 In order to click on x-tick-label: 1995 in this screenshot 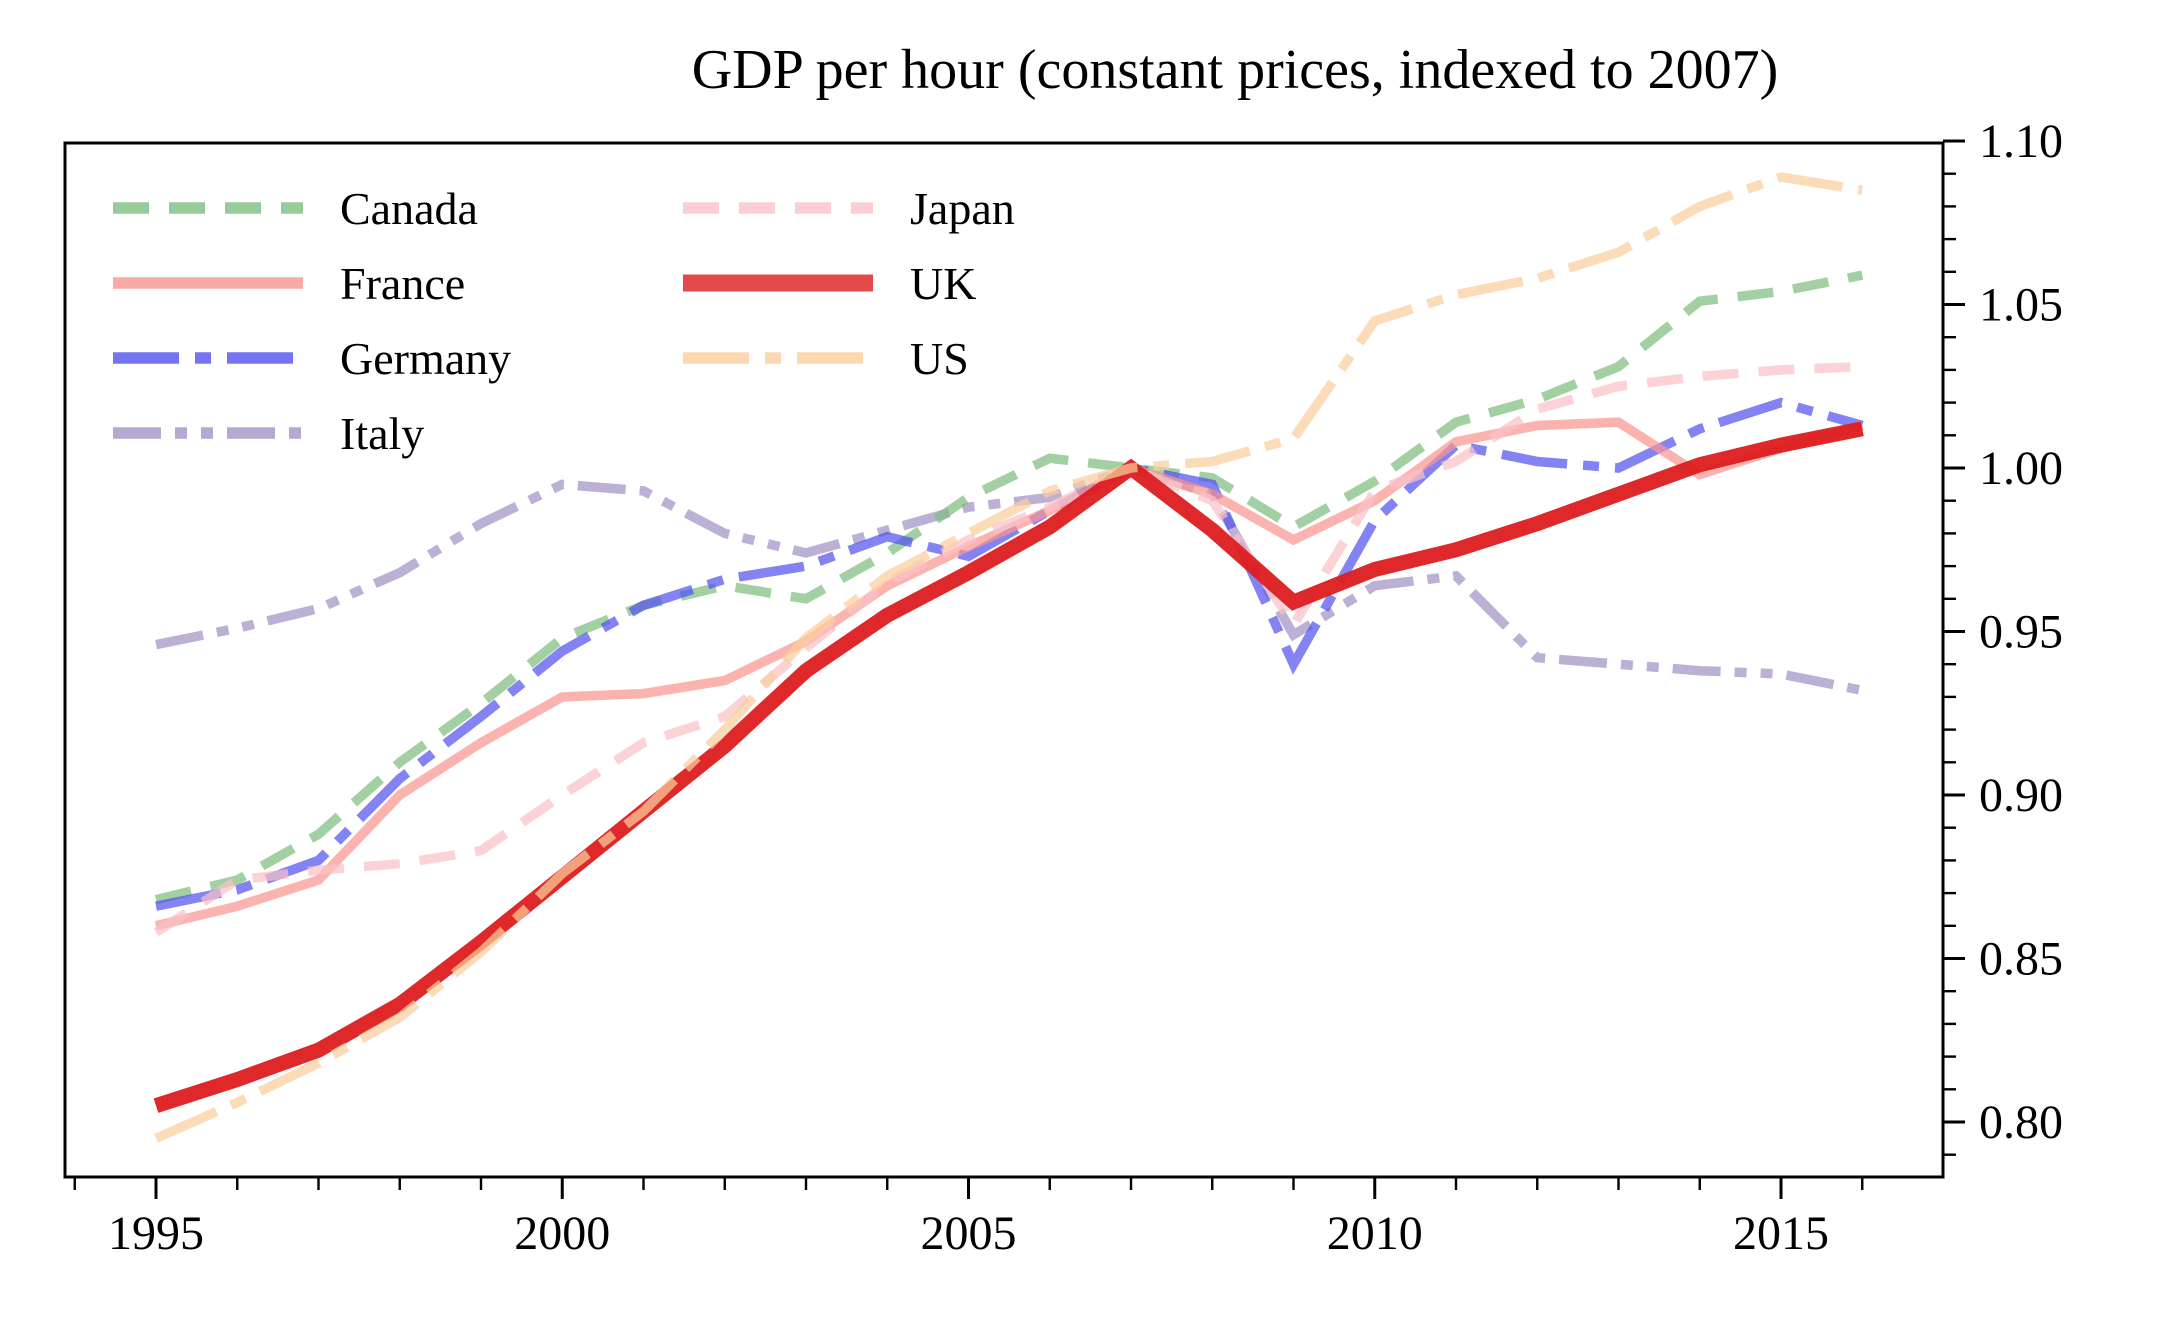, I will do `click(156, 1233)`.